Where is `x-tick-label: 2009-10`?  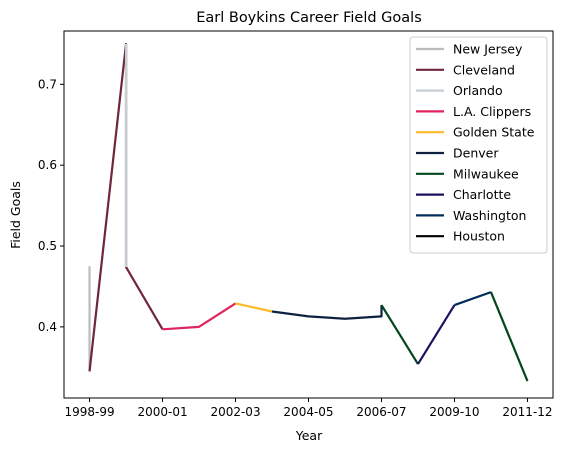 x-tick-label: 2009-10 is located at coordinates (454, 412).